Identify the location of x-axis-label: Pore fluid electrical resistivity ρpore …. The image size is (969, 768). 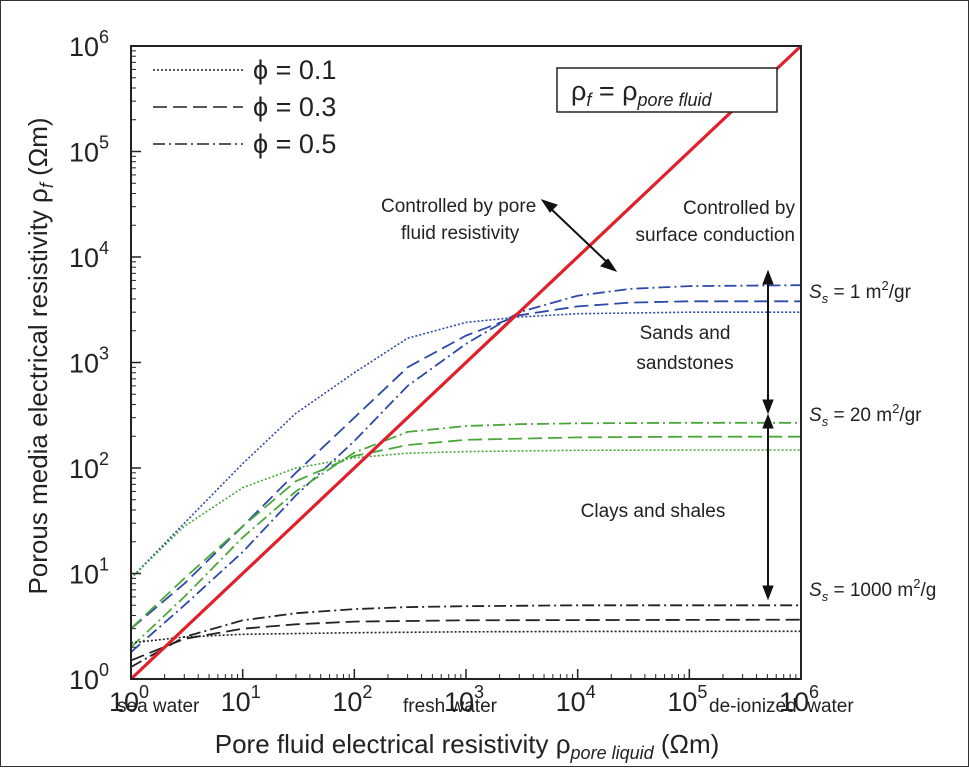
(467, 746).